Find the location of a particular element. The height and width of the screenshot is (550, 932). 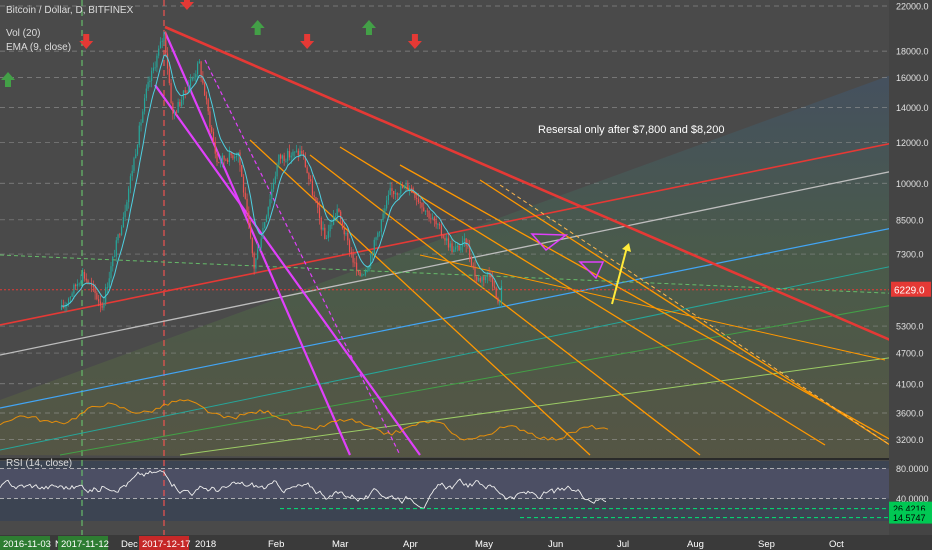

price-axis-label: 12000.0 is located at coordinates (912, 143).